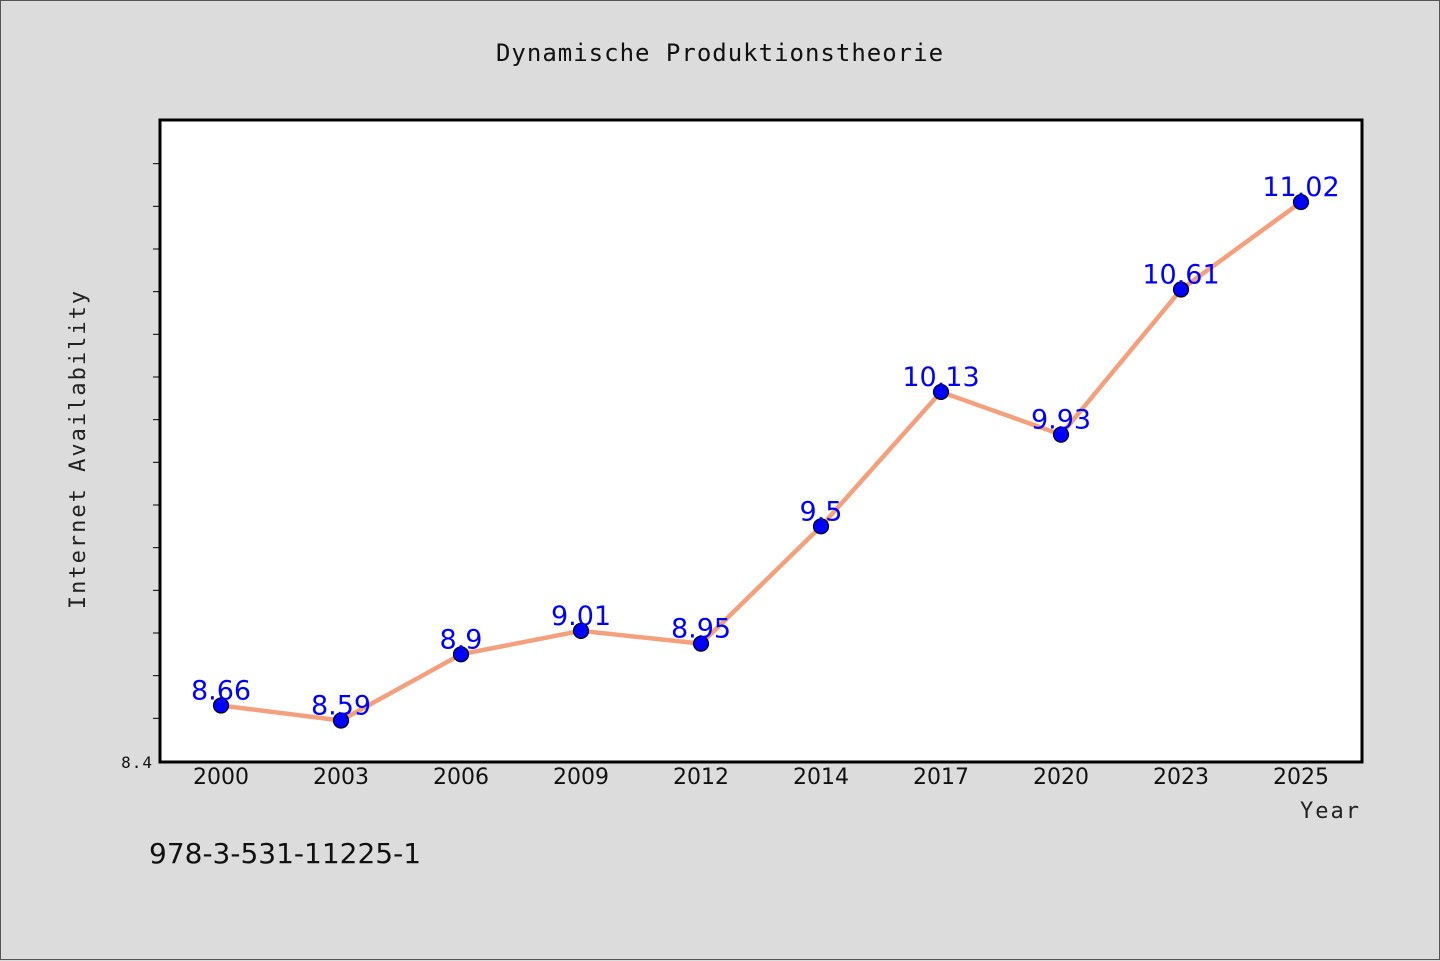  I want to click on x-tick-label: 2017, so click(941, 777).